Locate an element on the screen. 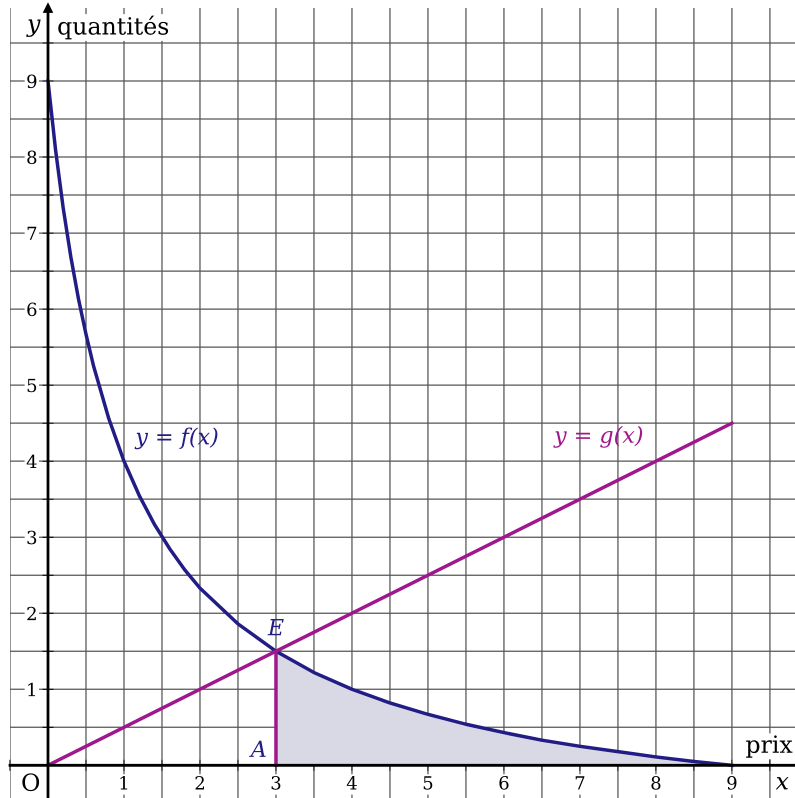 The image size is (795, 798). x-tick-label: 8 is located at coordinates (655, 783).